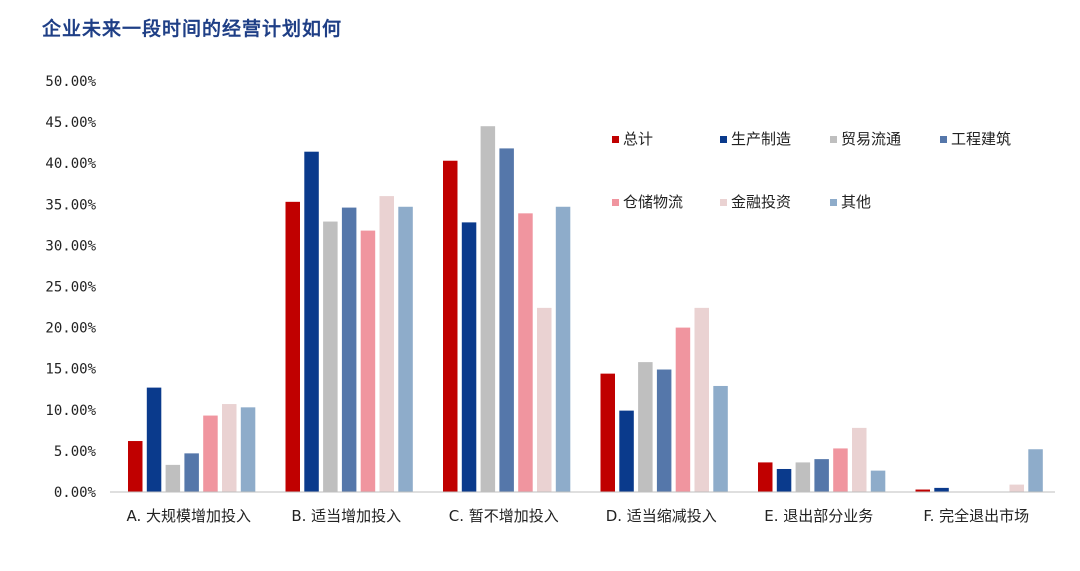 This screenshot has height=571, width=1080. What do you see at coordinates (346, 516) in the screenshot?
I see `x-category-label: B. 适当增加投入` at bounding box center [346, 516].